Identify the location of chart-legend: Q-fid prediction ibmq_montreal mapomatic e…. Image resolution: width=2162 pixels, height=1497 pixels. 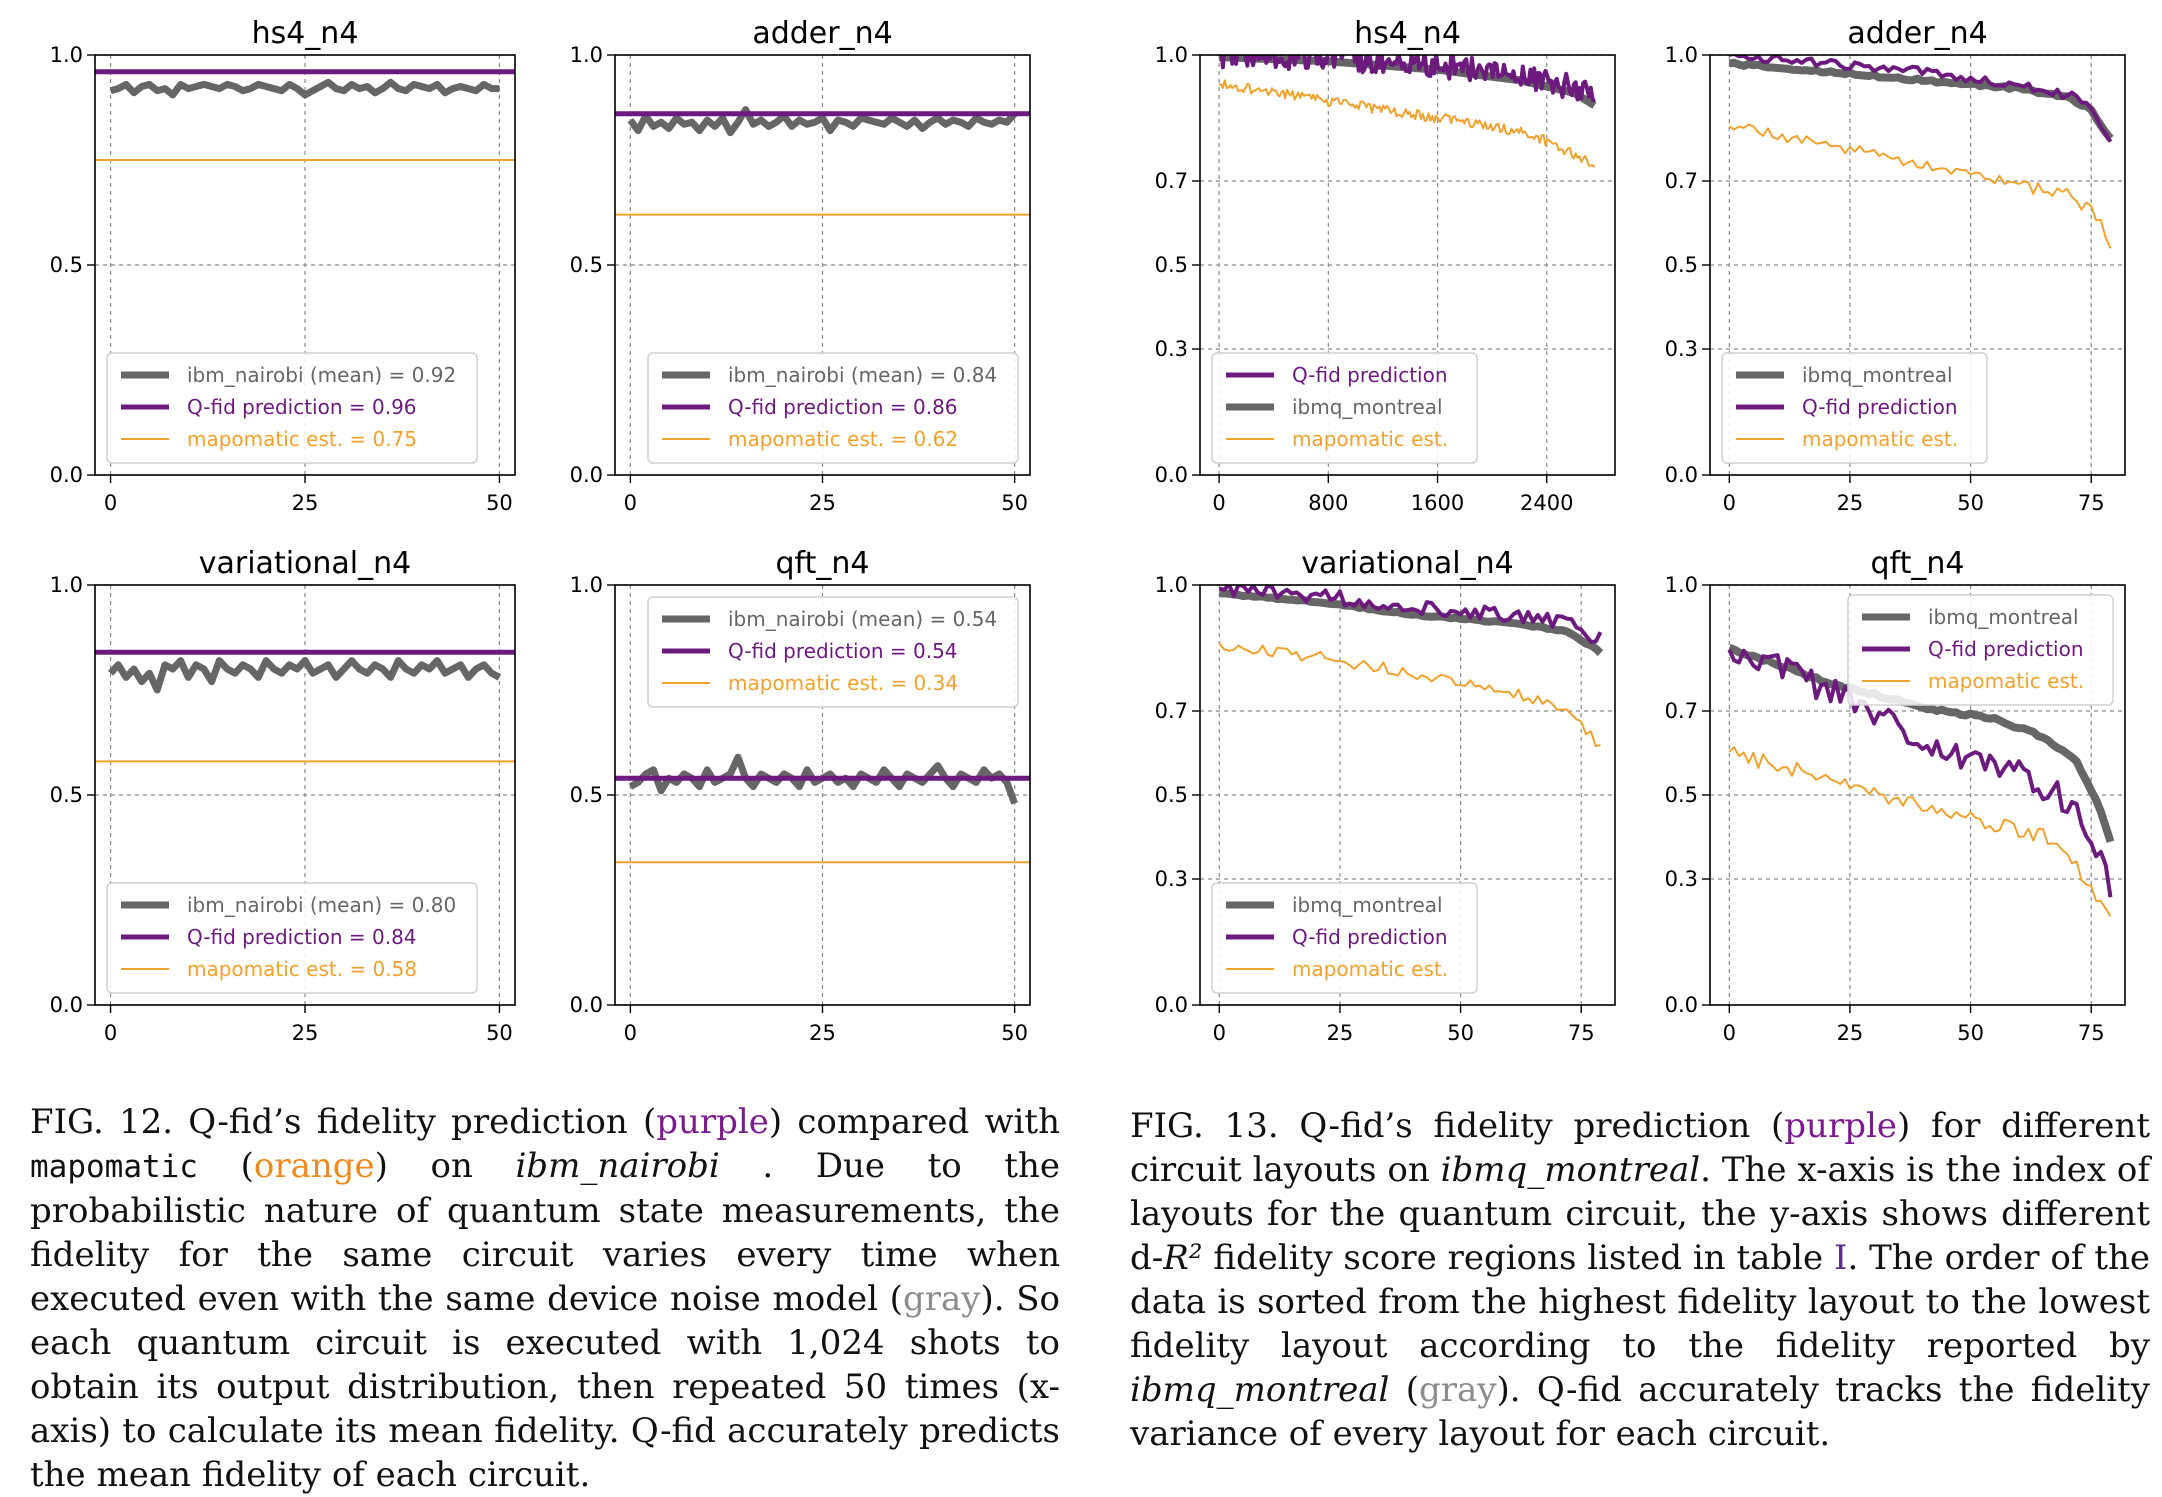
(1344, 408).